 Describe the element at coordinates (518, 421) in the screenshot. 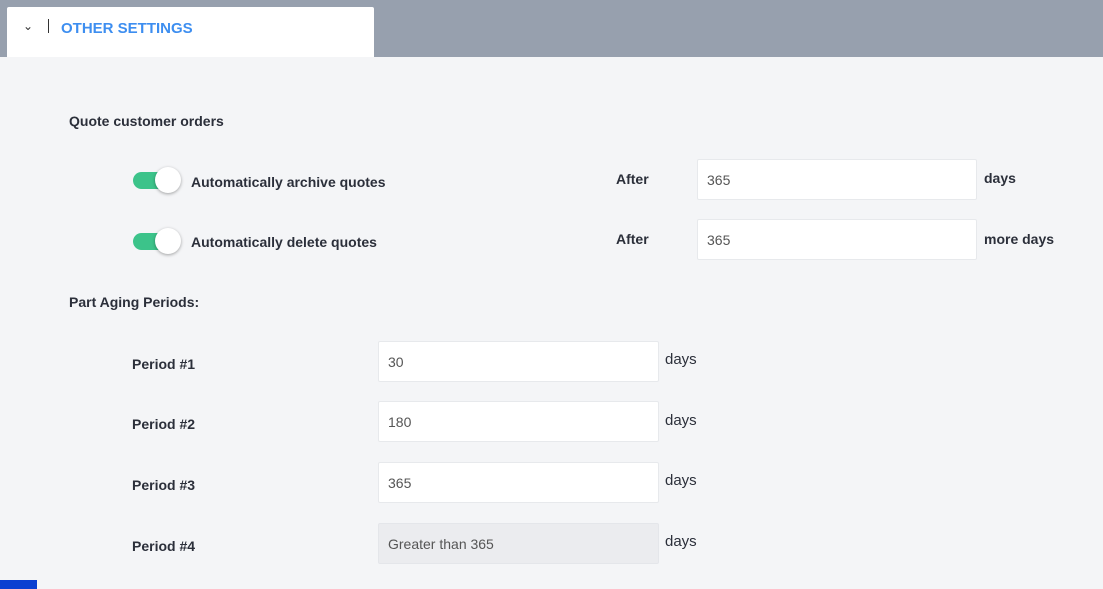

I see `period-2-input` at that location.